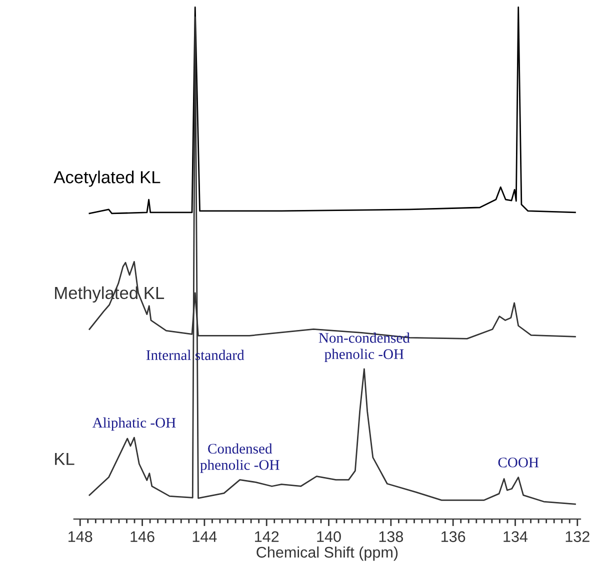  I want to click on x-tick-label: 146, so click(142, 536).